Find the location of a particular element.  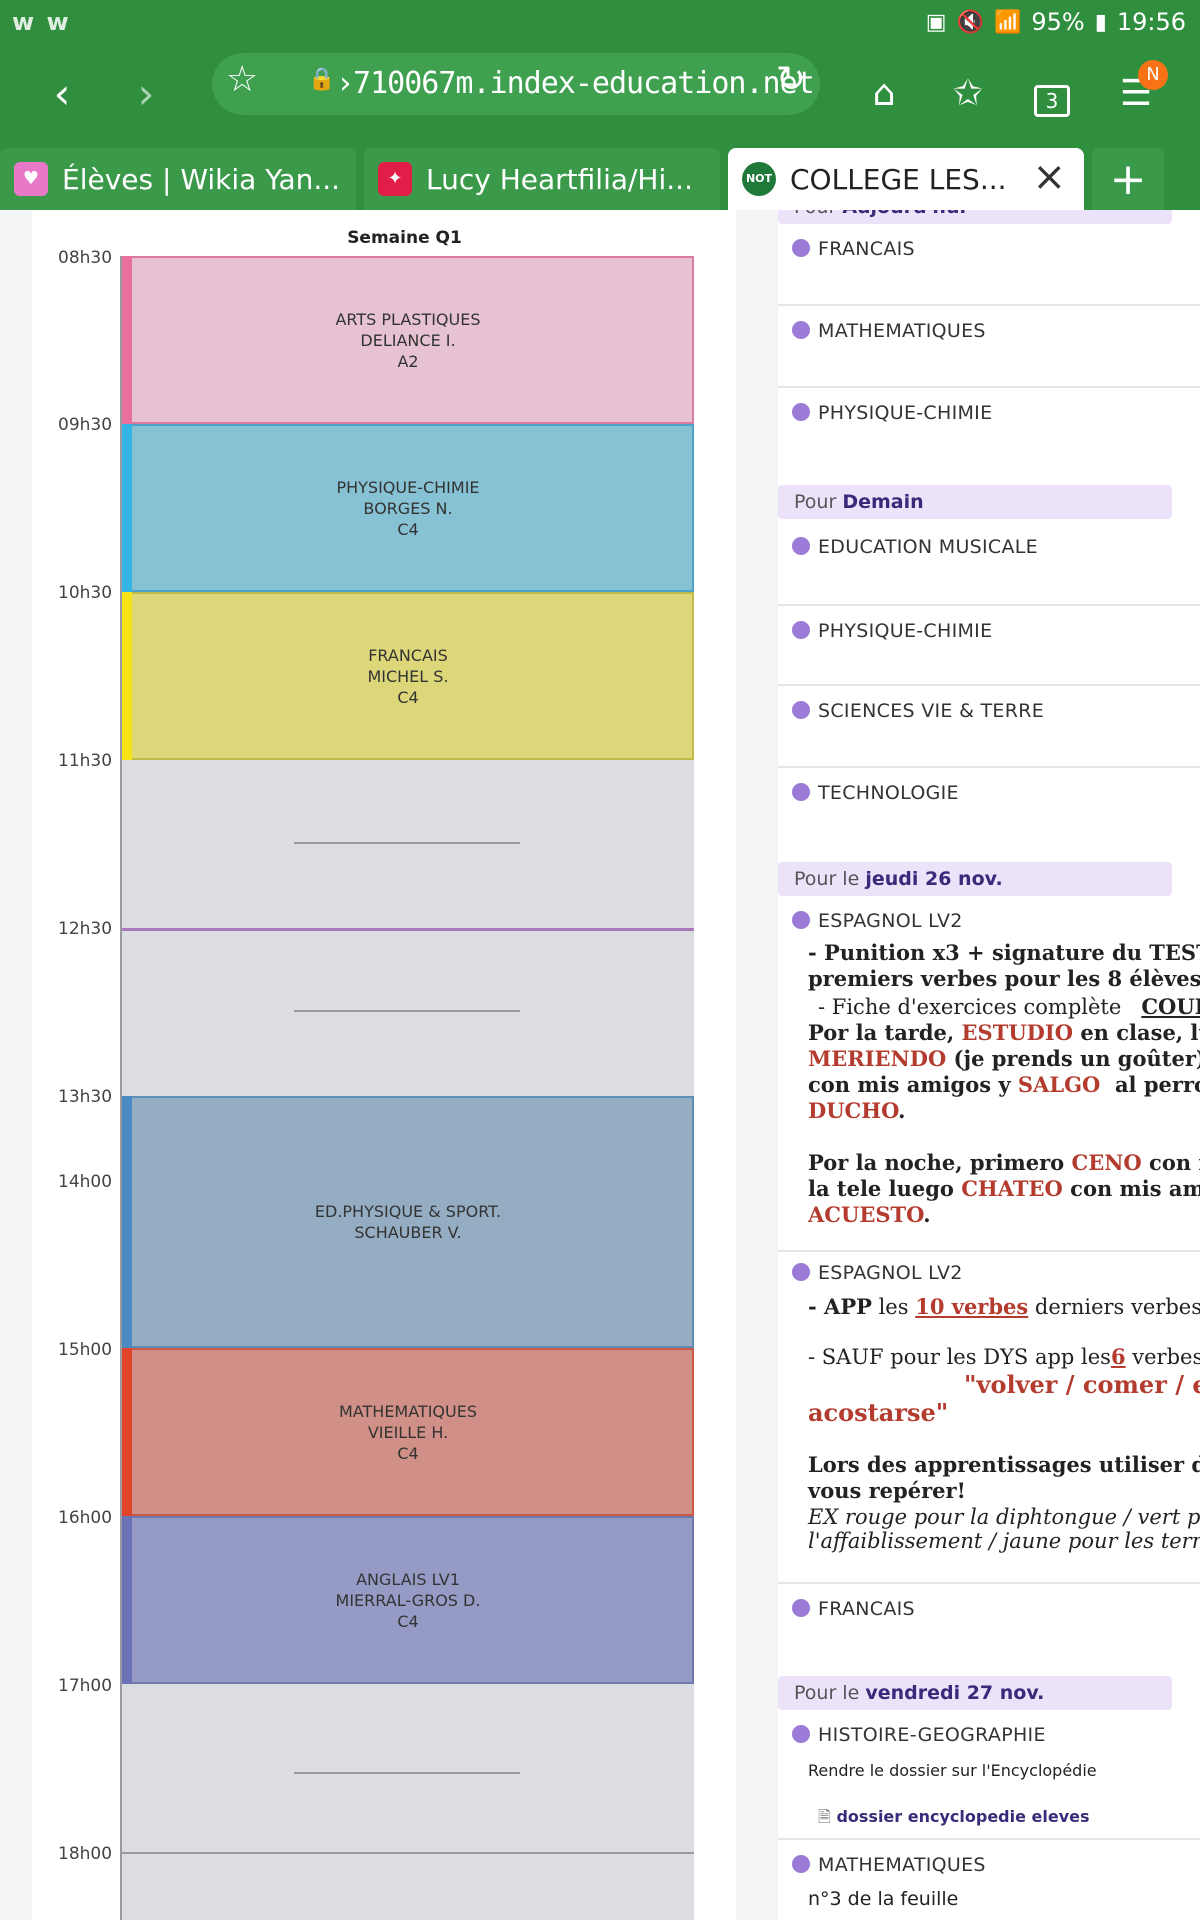

homework-item: SCIENCES VIE & TERRE is located at coordinates (989, 727).